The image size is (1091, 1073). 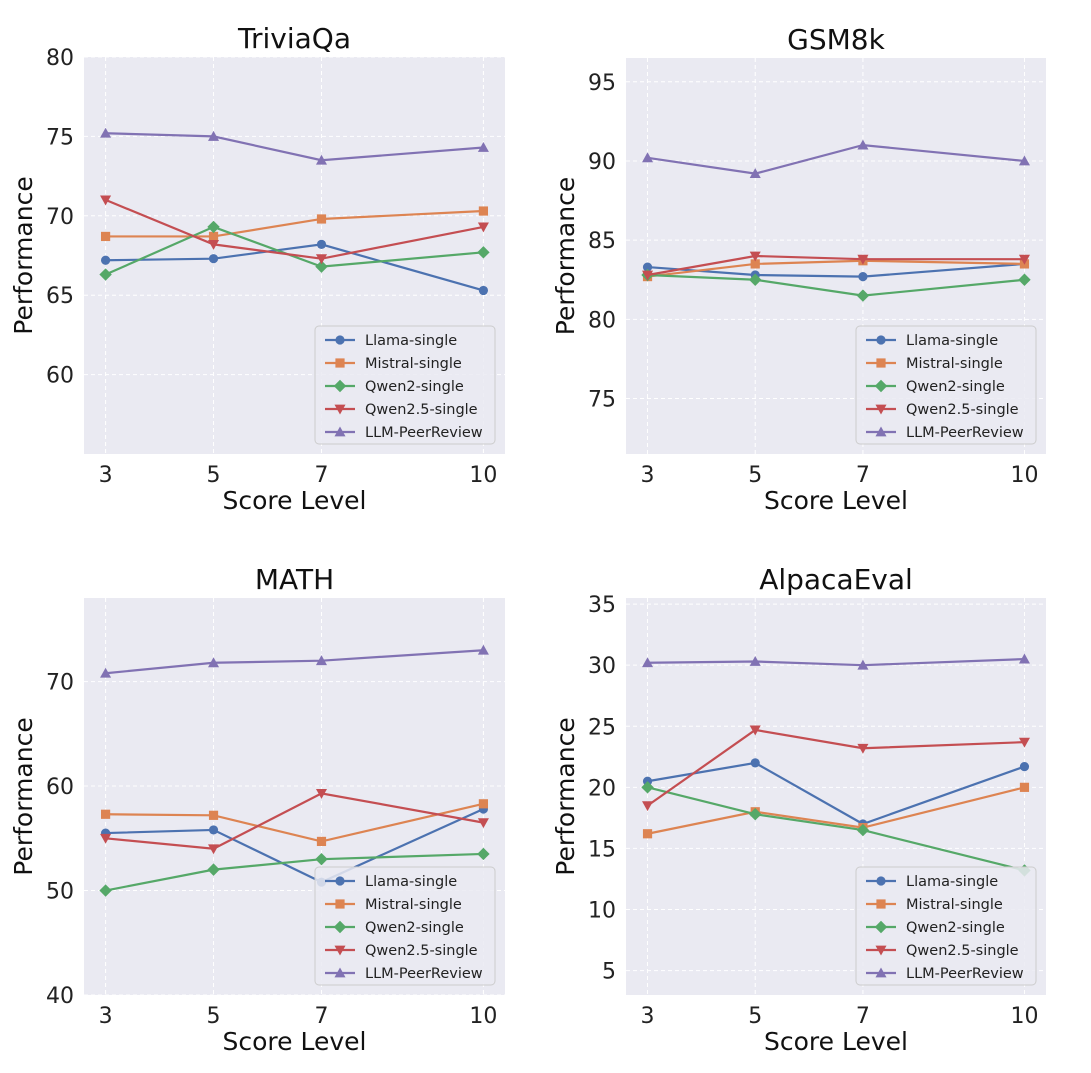 I want to click on y-tick-label: 35, so click(x=602, y=605).